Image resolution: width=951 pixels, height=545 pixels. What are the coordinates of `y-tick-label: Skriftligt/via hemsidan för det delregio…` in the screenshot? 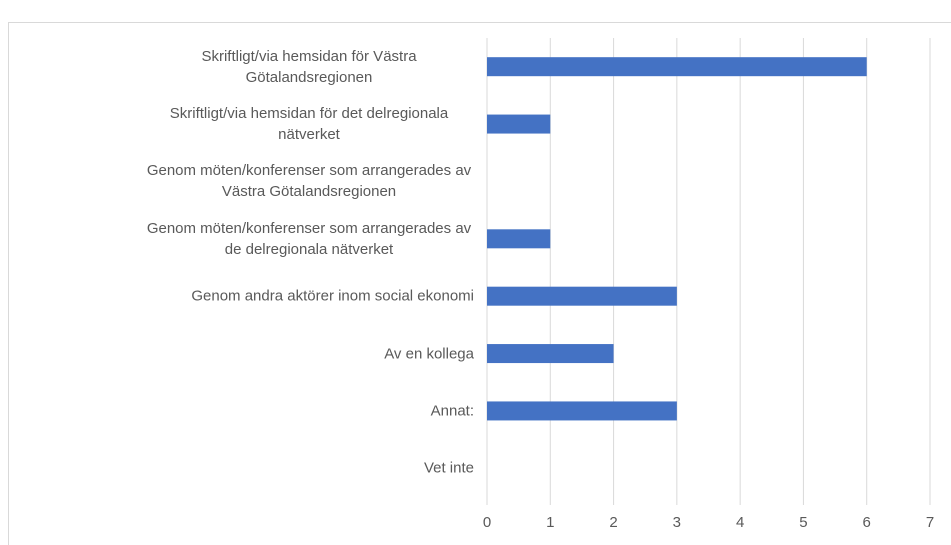 It's located at (309, 124).